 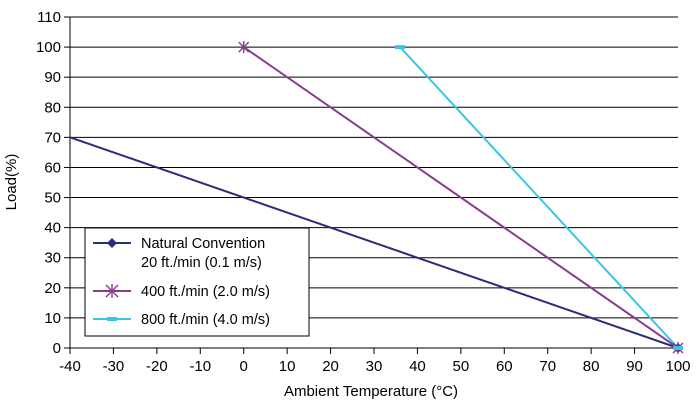 I want to click on x-tick-label: -10, so click(x=200, y=366).